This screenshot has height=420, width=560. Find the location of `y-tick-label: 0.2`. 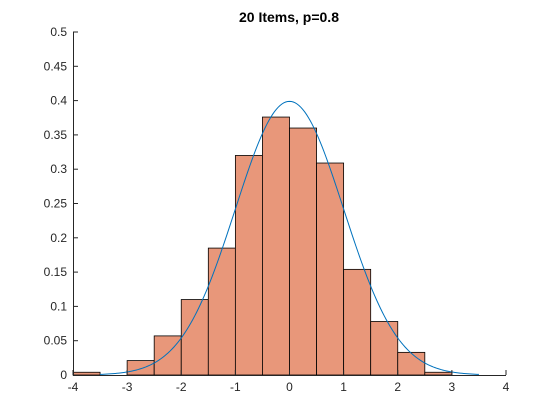

y-tick-label: 0.2 is located at coordinates (58, 238).